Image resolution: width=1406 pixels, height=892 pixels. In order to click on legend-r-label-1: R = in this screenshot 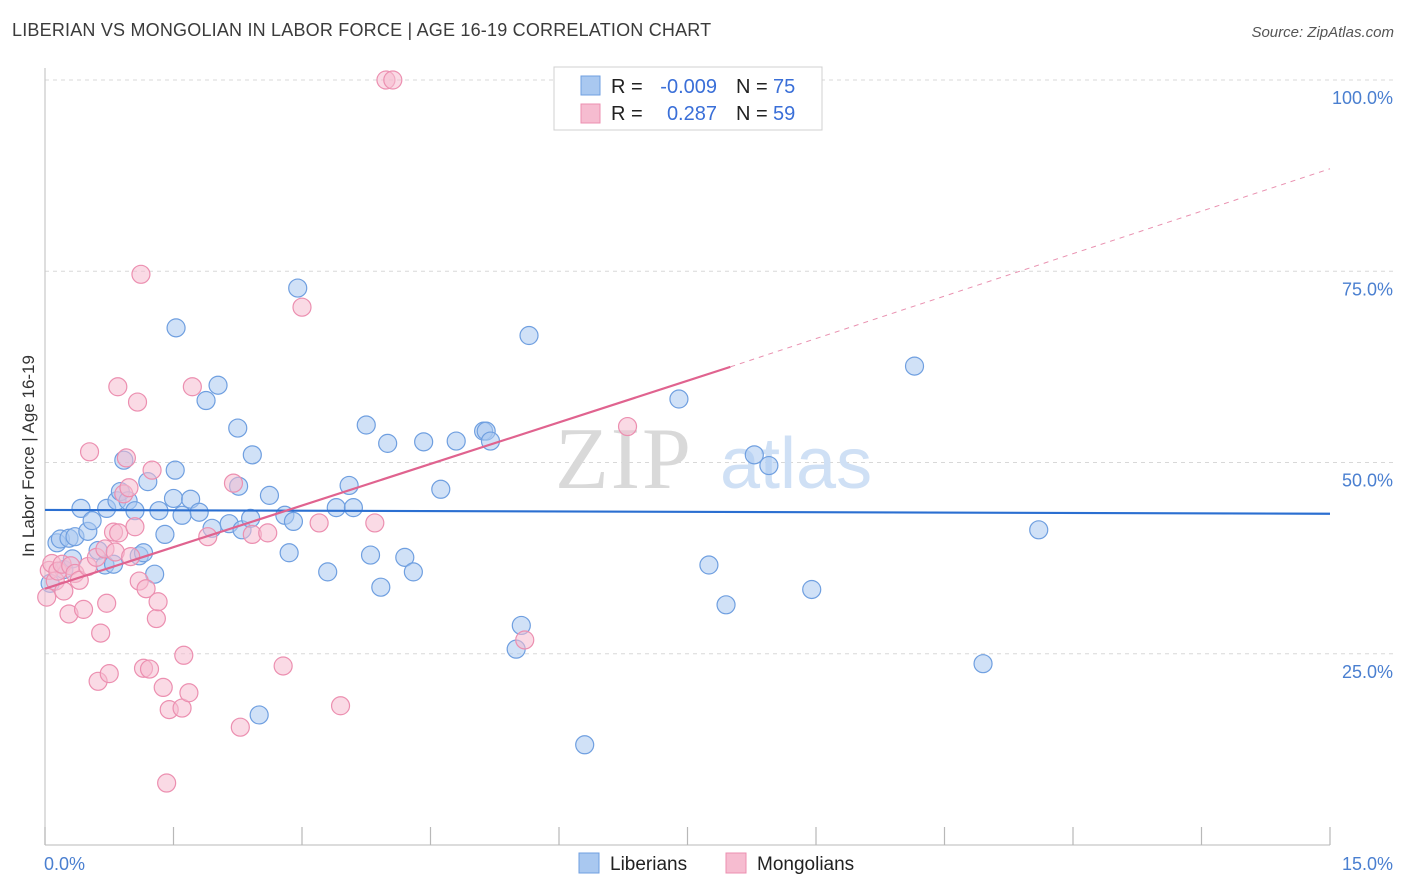, I will do `click(627, 87)`.